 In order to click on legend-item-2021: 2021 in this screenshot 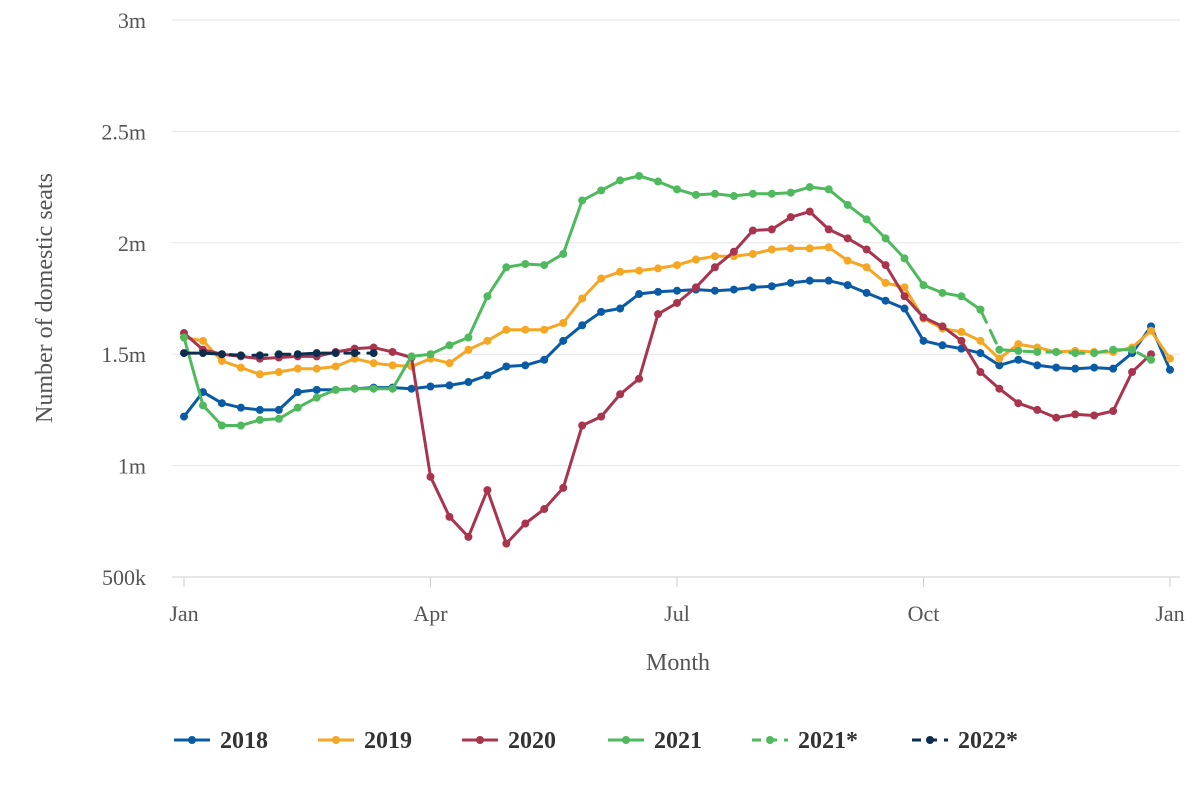, I will do `click(655, 741)`.